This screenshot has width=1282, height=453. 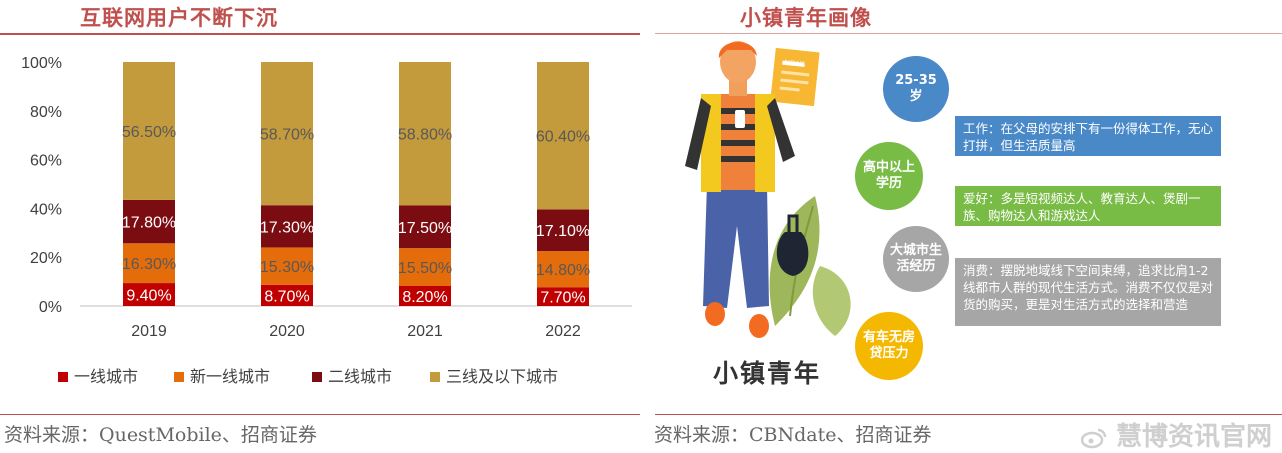 I want to click on work-card-text: 工作：在父母的安排下有一份得体工作，无心打拼，但生活质量高, so click(x=1088, y=137).